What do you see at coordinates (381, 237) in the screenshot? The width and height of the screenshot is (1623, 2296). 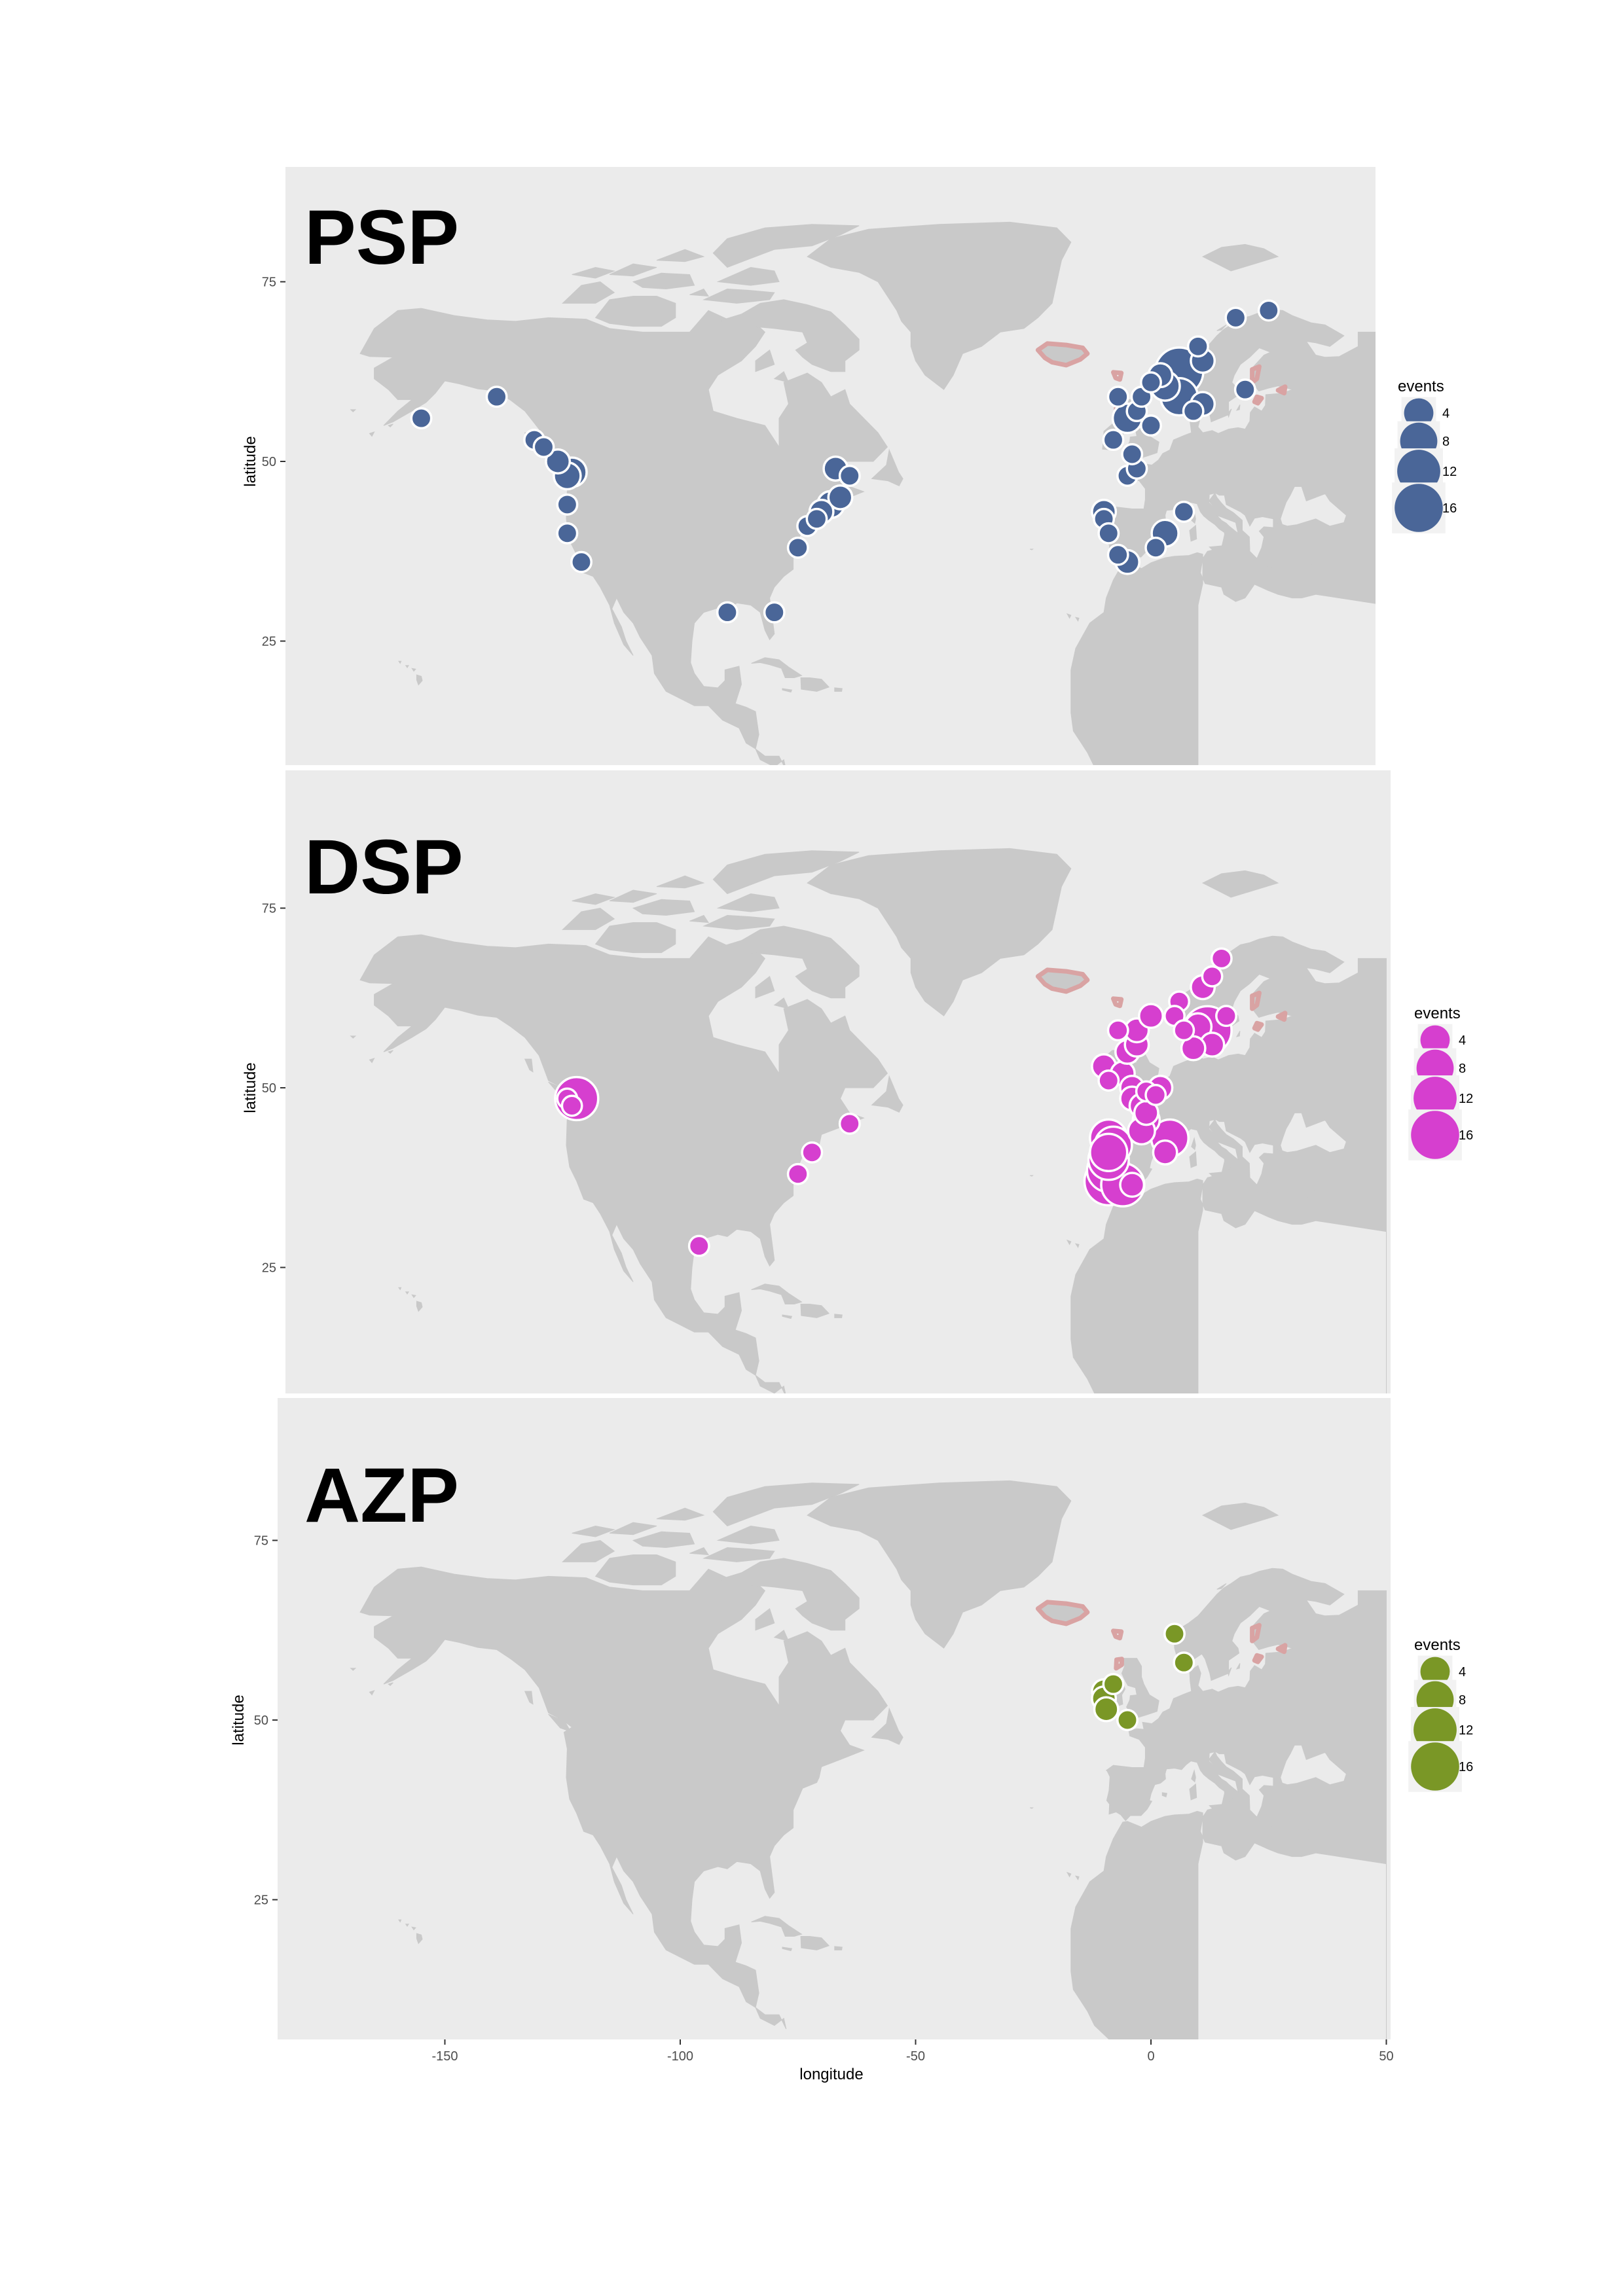 I see `psp-panel-title: PSP` at bounding box center [381, 237].